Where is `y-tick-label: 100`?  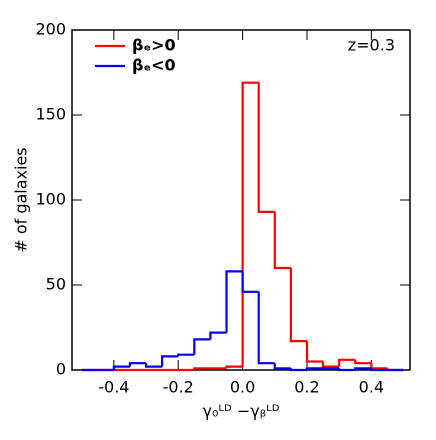 y-tick-label: 100 is located at coordinates (50, 199).